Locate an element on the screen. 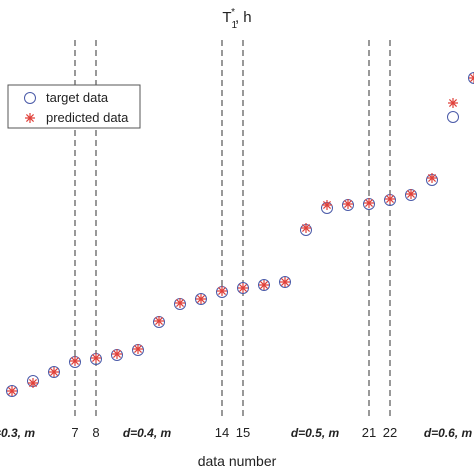  x-tick-label: 15 is located at coordinates (243, 432).